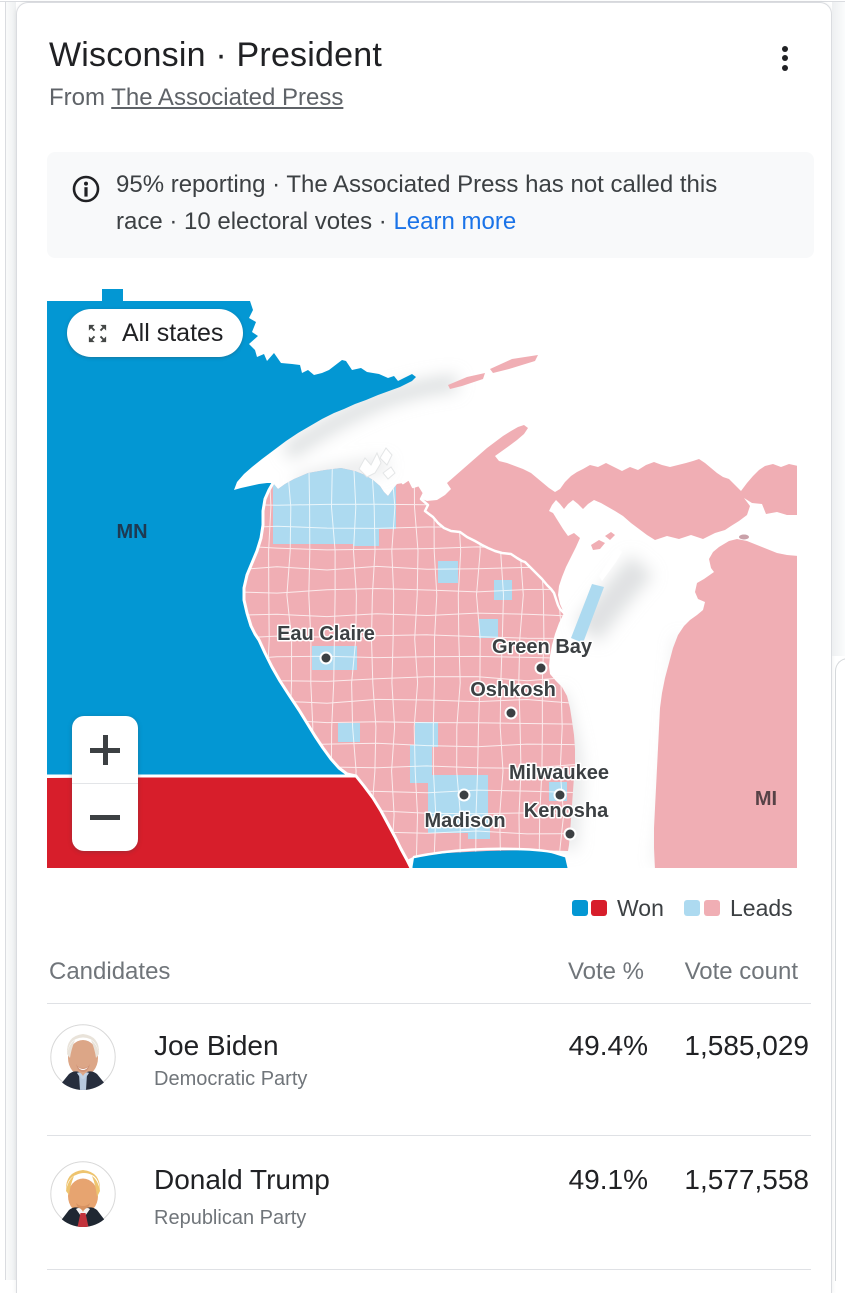 The height and width of the screenshot is (1293, 845). Describe the element at coordinates (131, 532) in the screenshot. I see `svg-text: MN` at that location.